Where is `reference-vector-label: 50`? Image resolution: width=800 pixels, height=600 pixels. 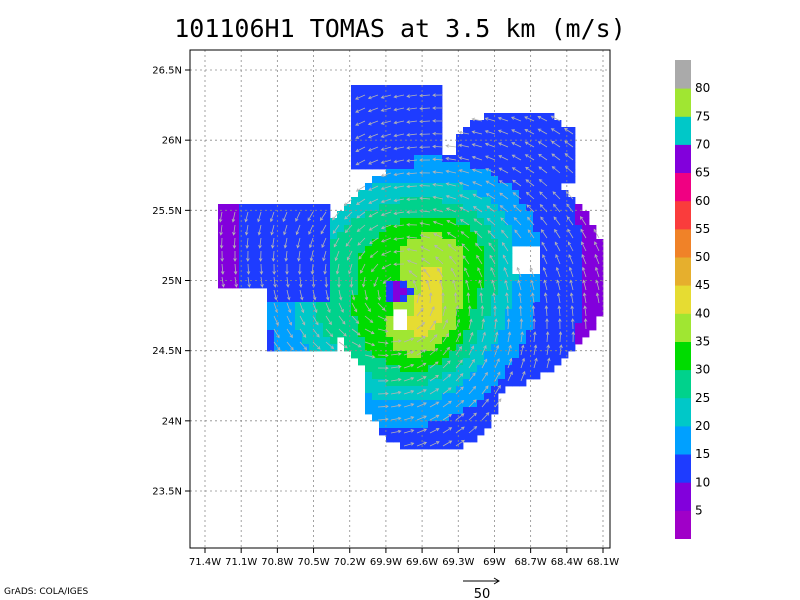
reference-vector-label: 50 is located at coordinates (482, 593).